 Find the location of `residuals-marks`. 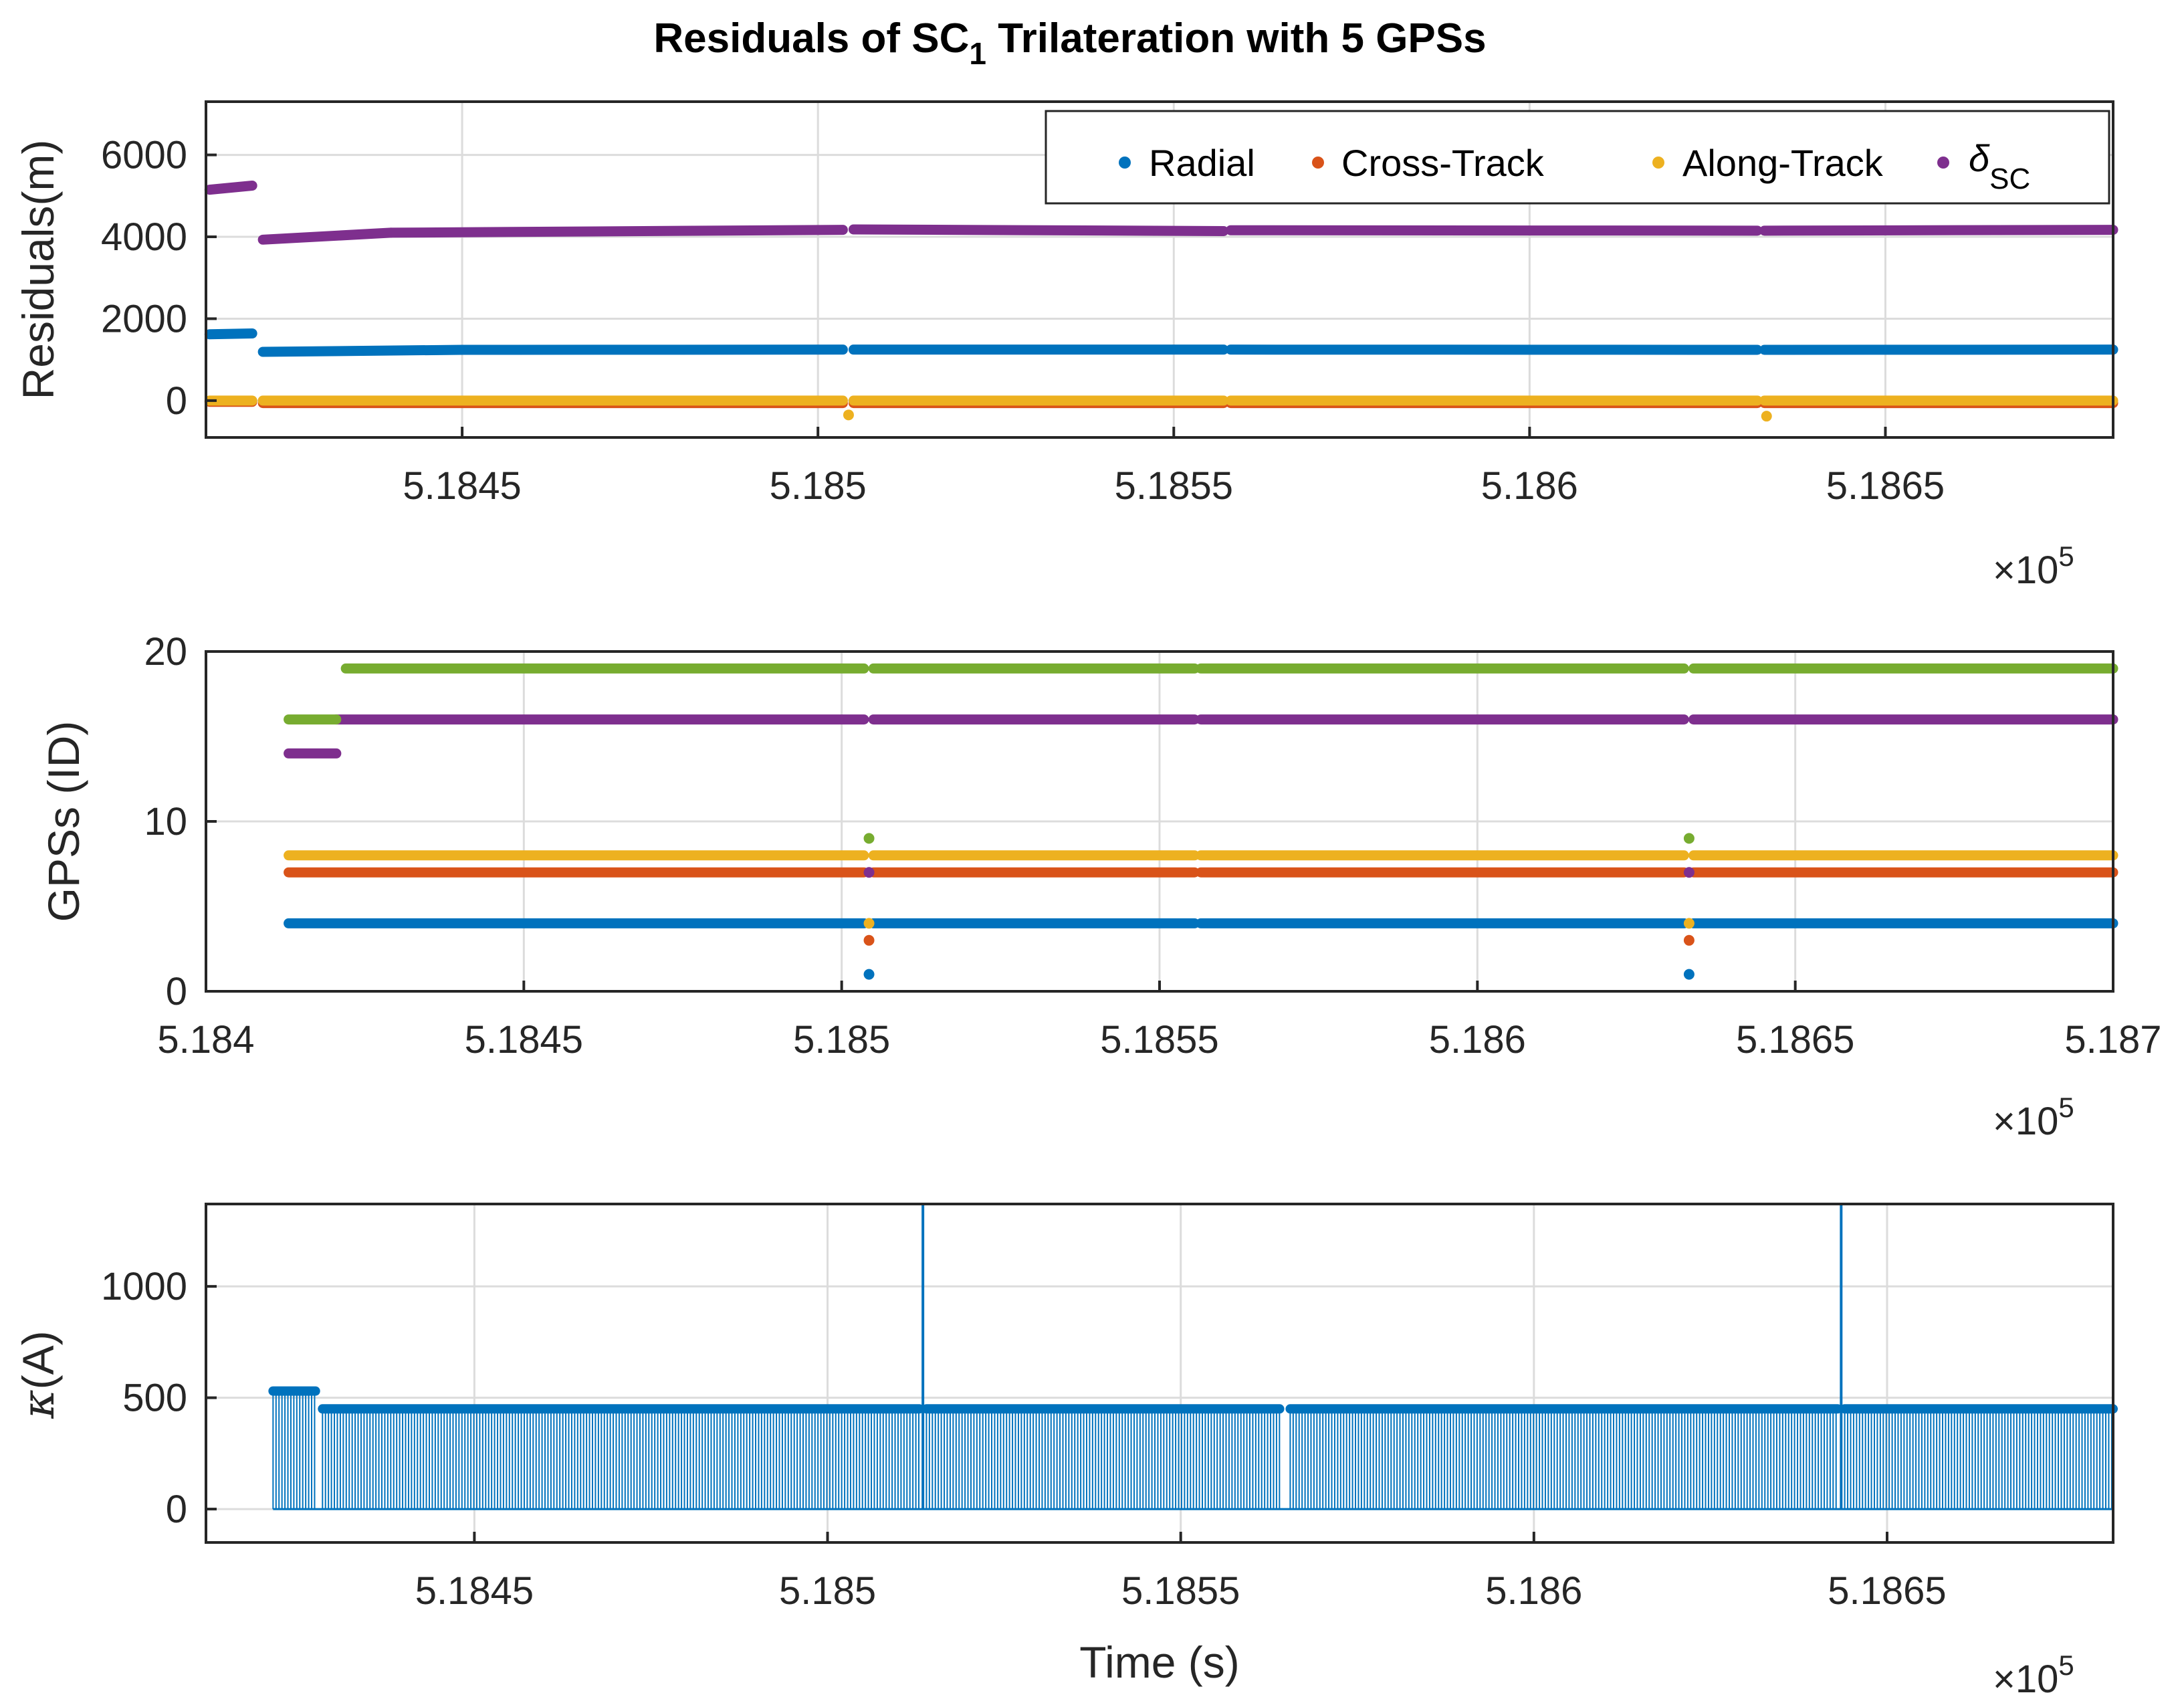

residuals-marks is located at coordinates (1161, 301).